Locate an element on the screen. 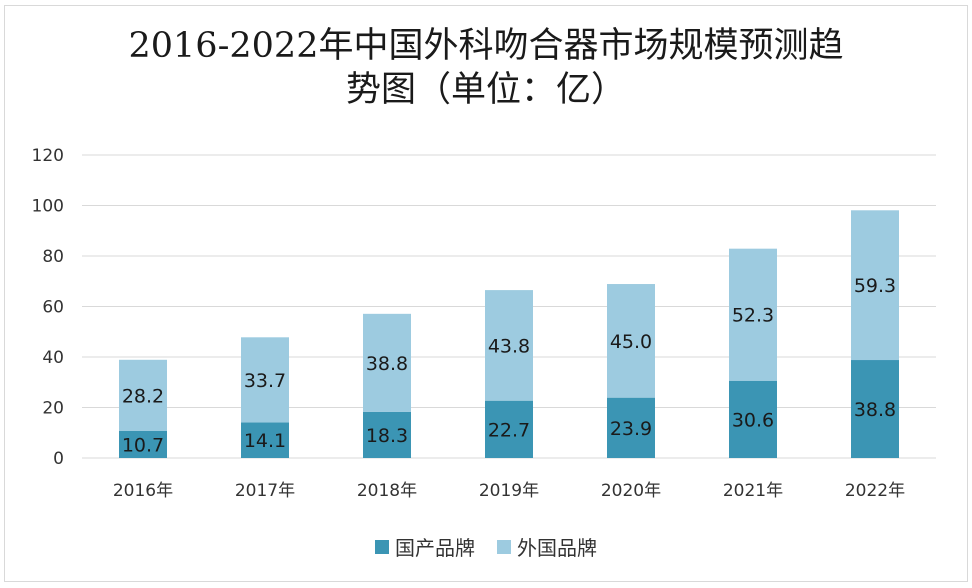  x-tick-label: 2018年 is located at coordinates (387, 491).